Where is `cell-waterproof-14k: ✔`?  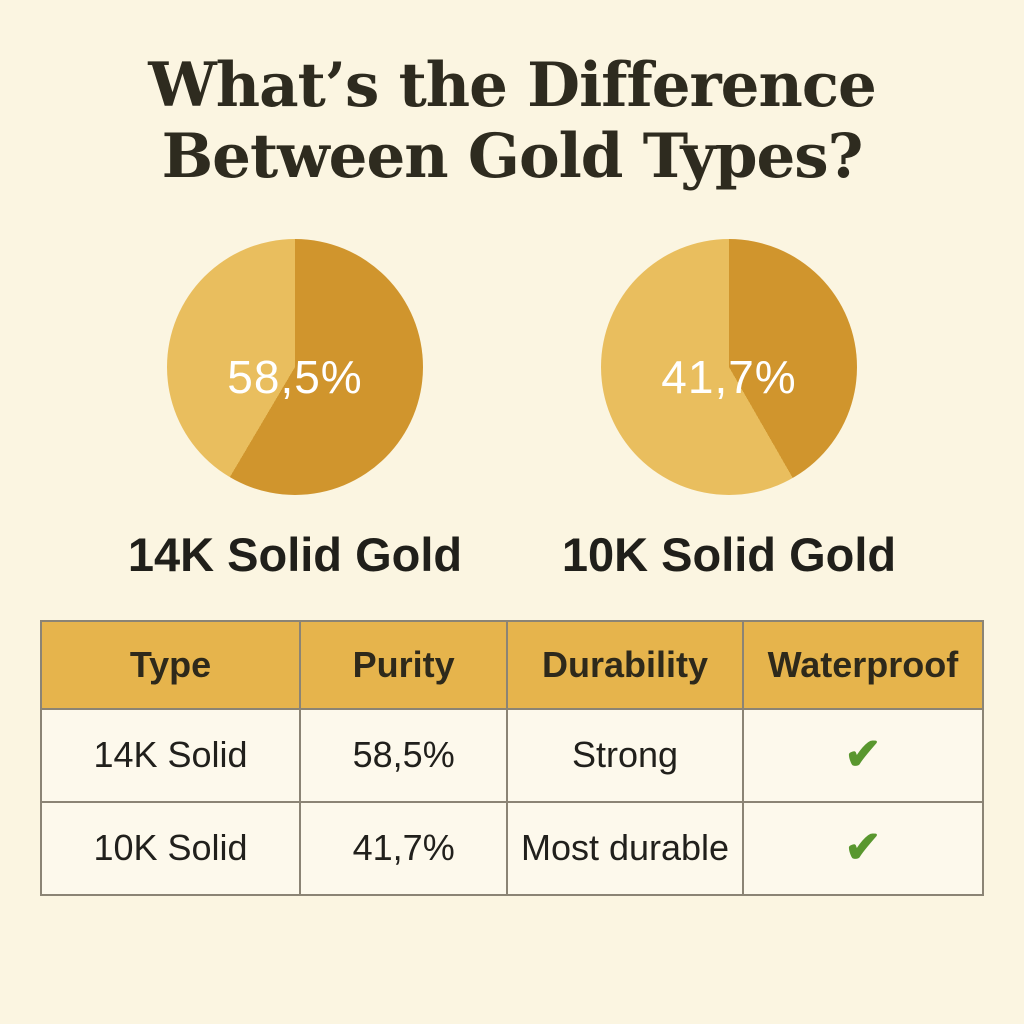
cell-waterproof-14k: ✔ is located at coordinates (863, 755).